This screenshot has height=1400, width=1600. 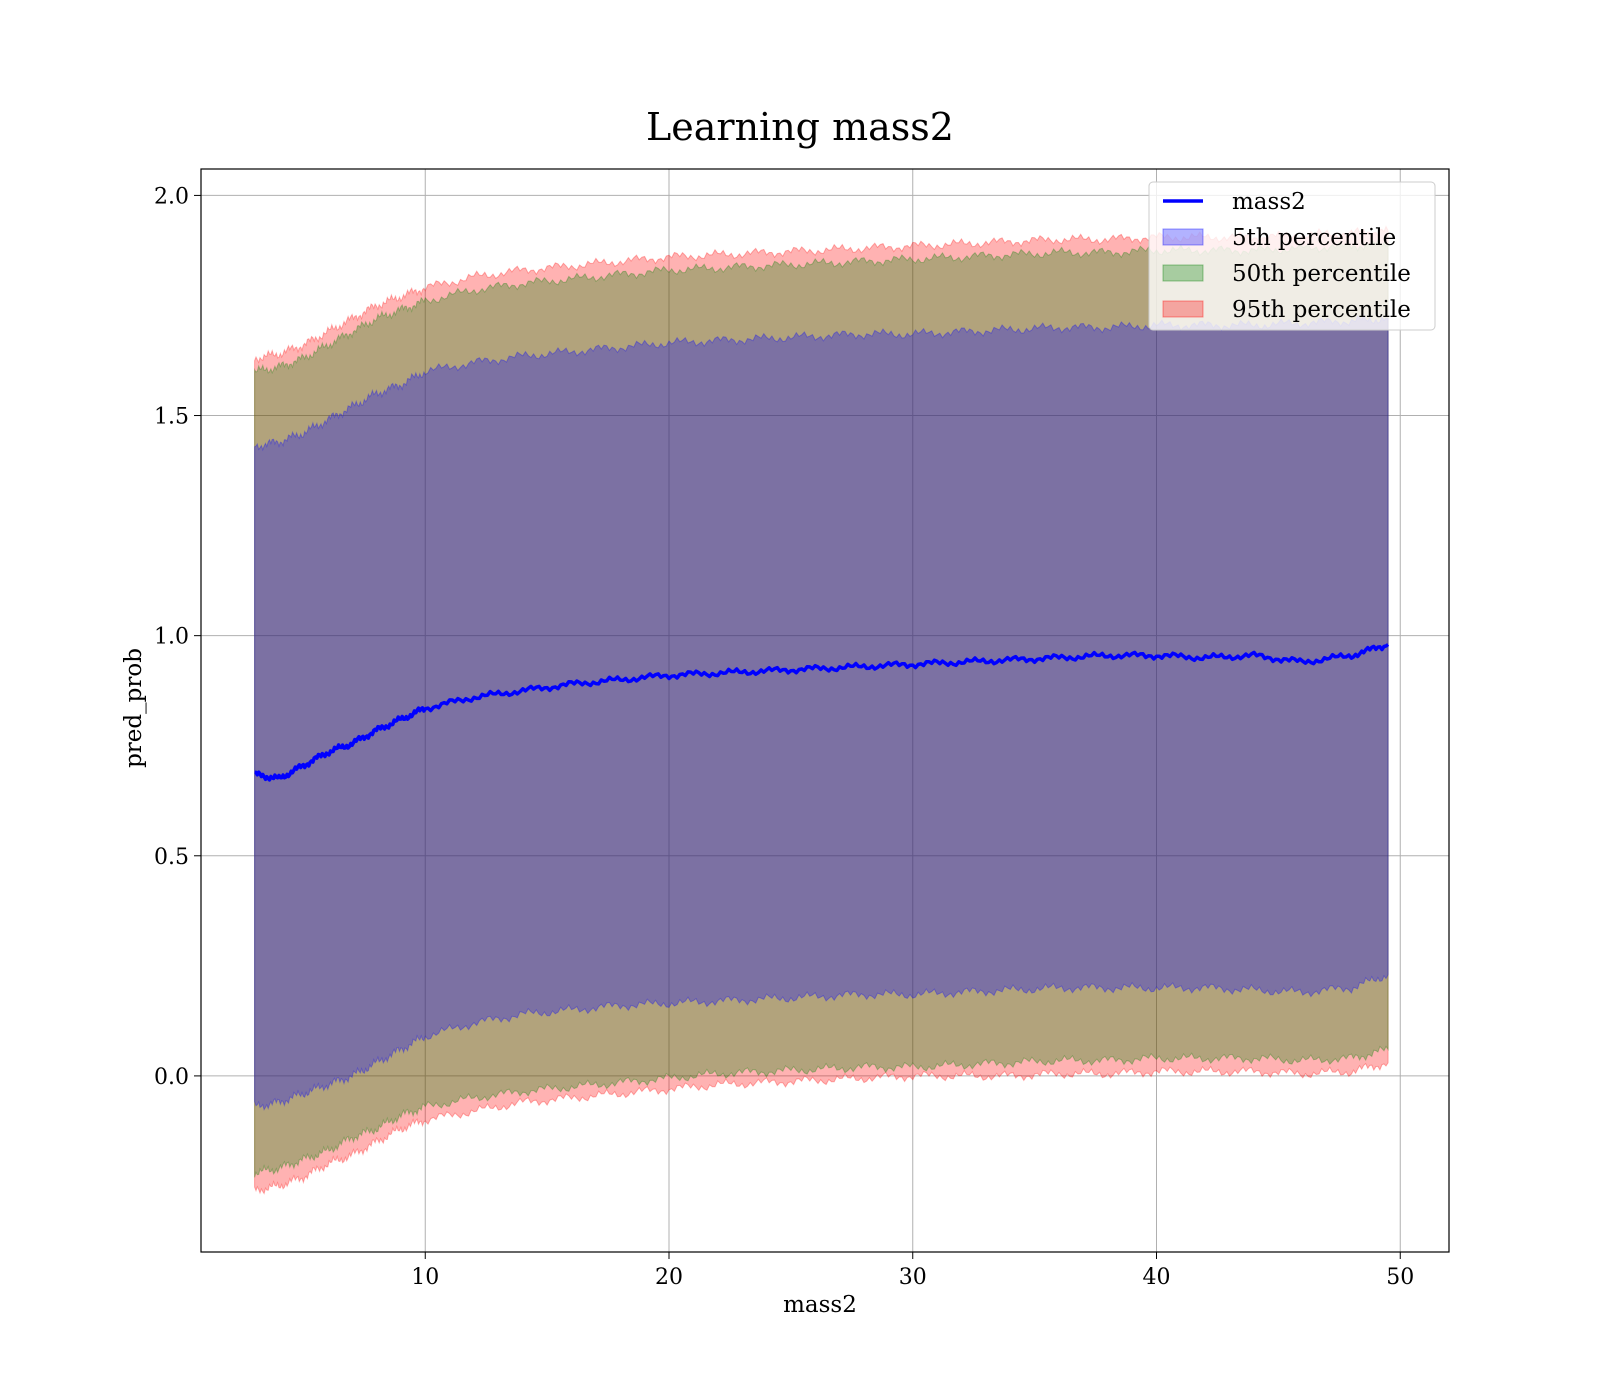 I want to click on lines, so click(x=822, y=712).